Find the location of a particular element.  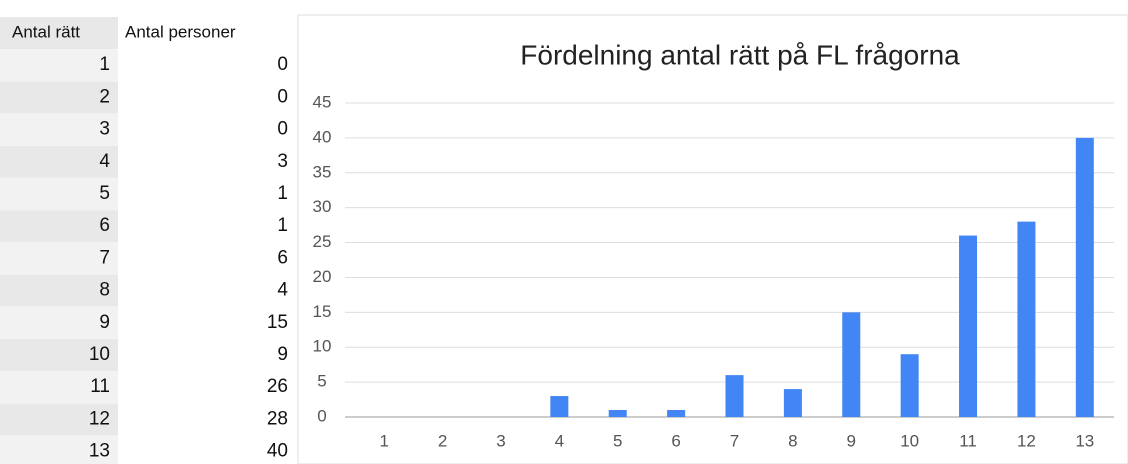

y-tick-label: 10 is located at coordinates (322, 346).